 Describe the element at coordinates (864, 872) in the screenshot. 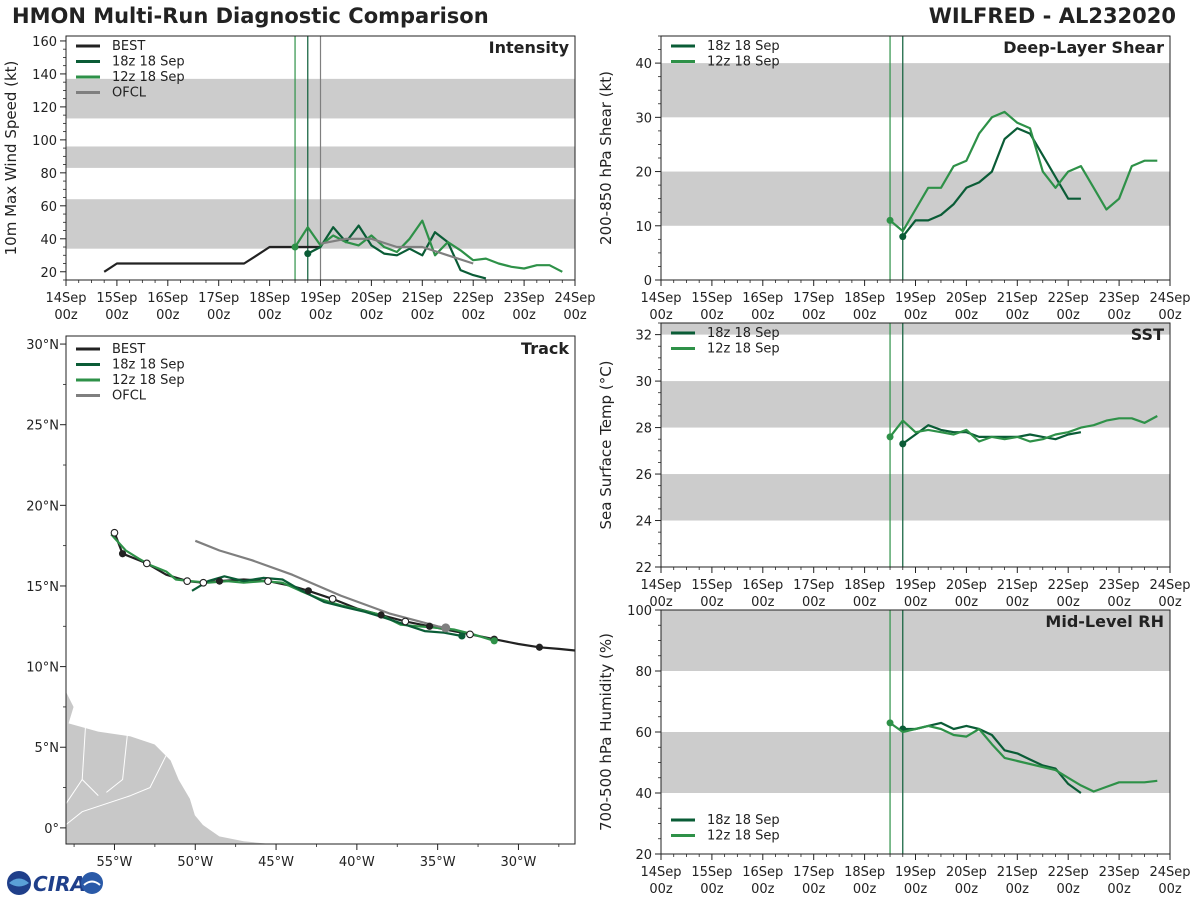

I see `rh-xtick-label-day: 18Sep` at that location.